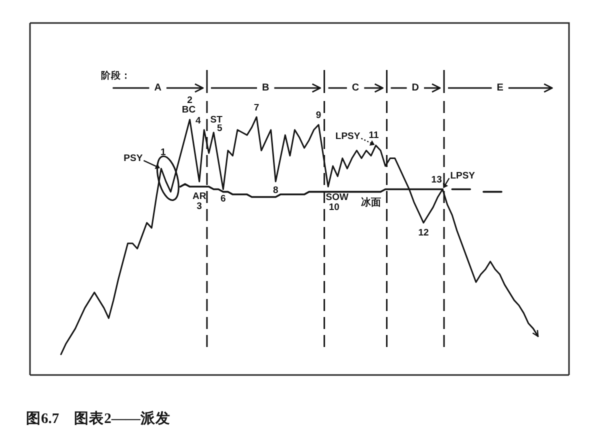  What do you see at coordinates (500, 88) in the screenshot?
I see `annotation: E` at bounding box center [500, 88].